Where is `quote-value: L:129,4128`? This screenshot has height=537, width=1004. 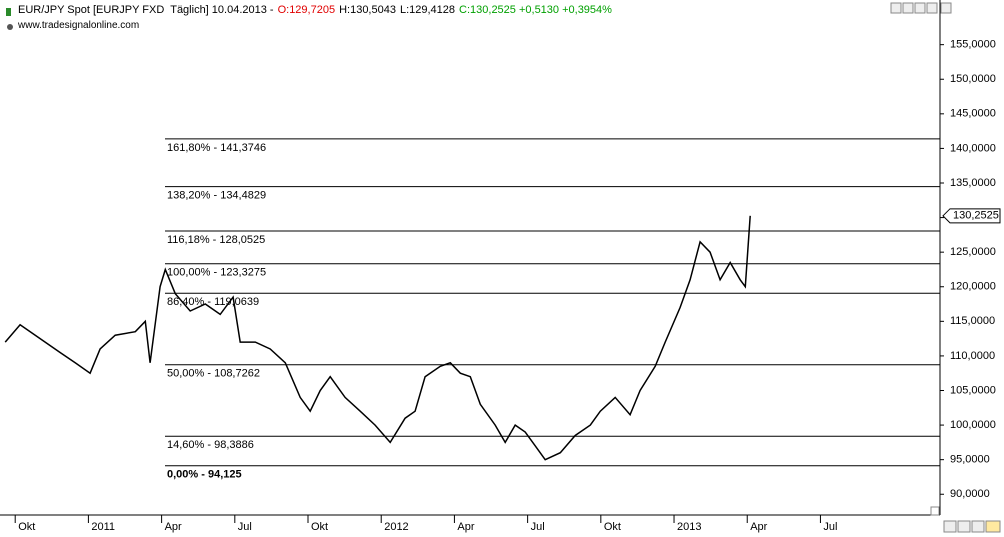
quote-value: L:129,4128 is located at coordinates (427, 10).